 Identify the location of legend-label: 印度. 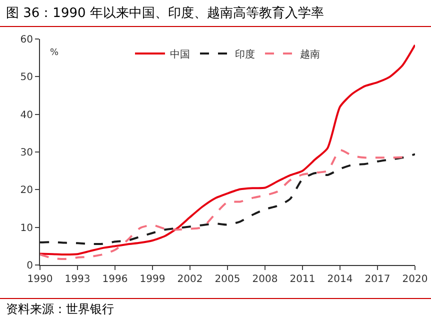
(245, 54).